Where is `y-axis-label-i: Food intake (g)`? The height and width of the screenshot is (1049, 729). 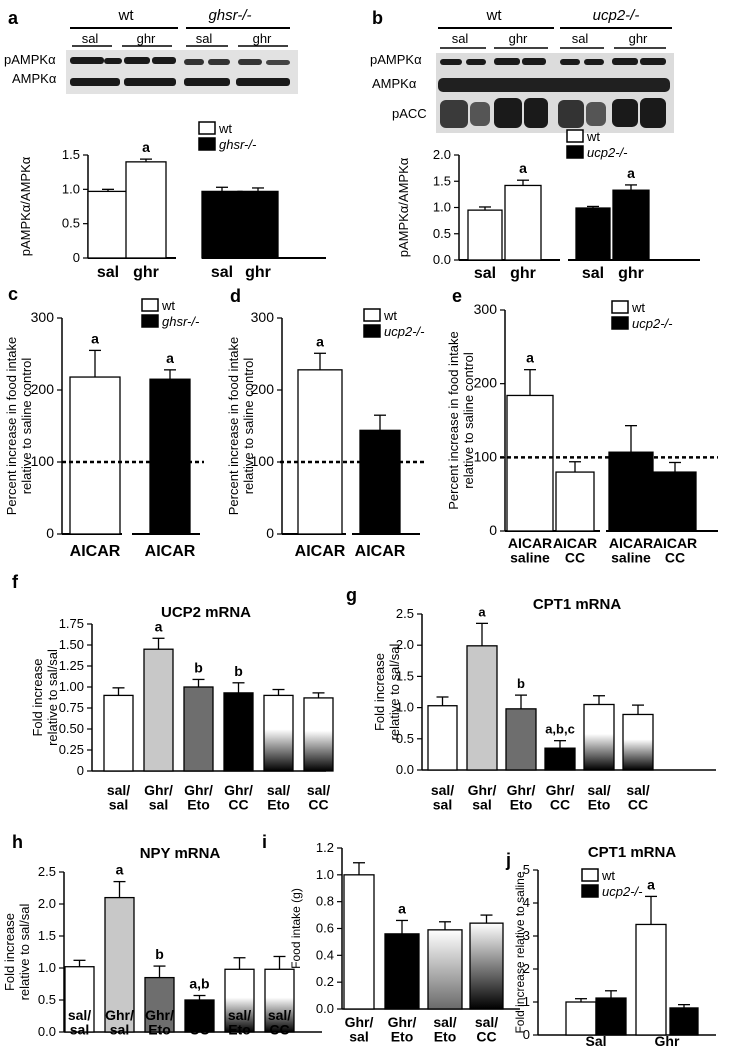
y-axis-label-i: Food intake (g) is located at coordinates (296, 928).